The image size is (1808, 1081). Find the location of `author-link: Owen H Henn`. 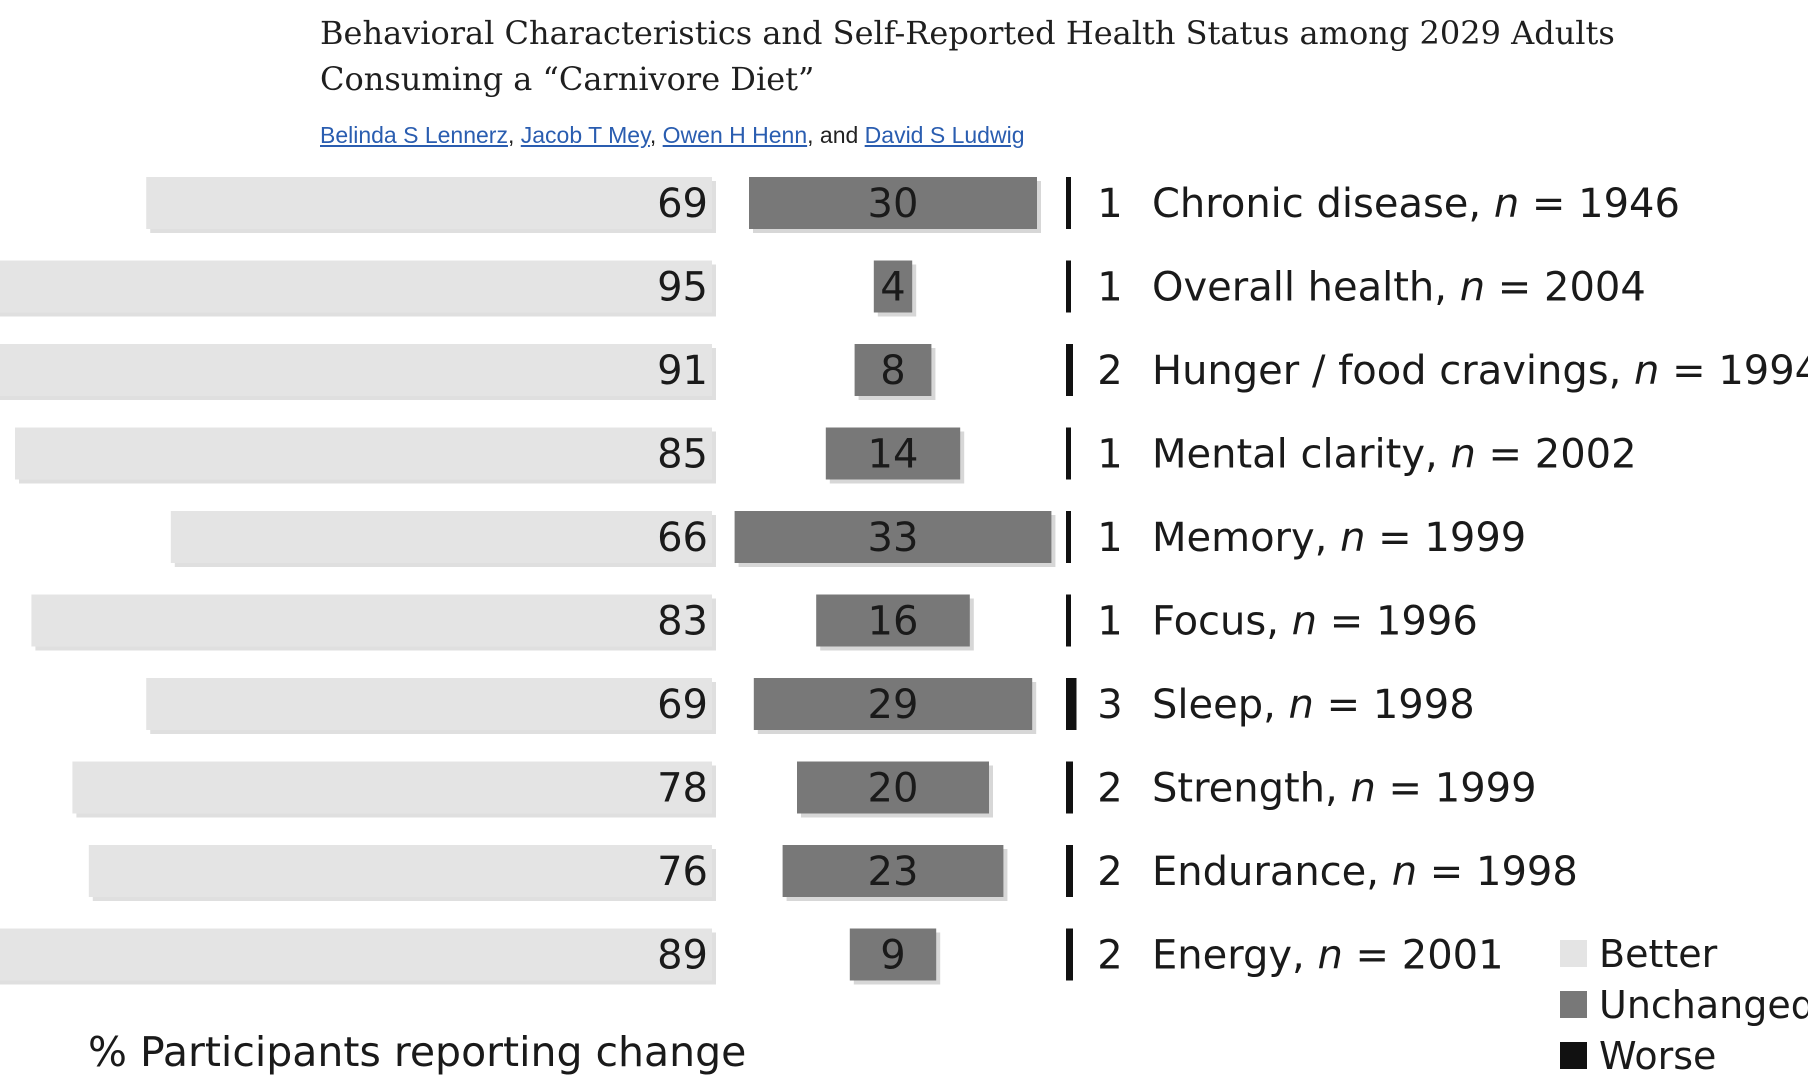

author-link: Owen H Henn is located at coordinates (735, 135).